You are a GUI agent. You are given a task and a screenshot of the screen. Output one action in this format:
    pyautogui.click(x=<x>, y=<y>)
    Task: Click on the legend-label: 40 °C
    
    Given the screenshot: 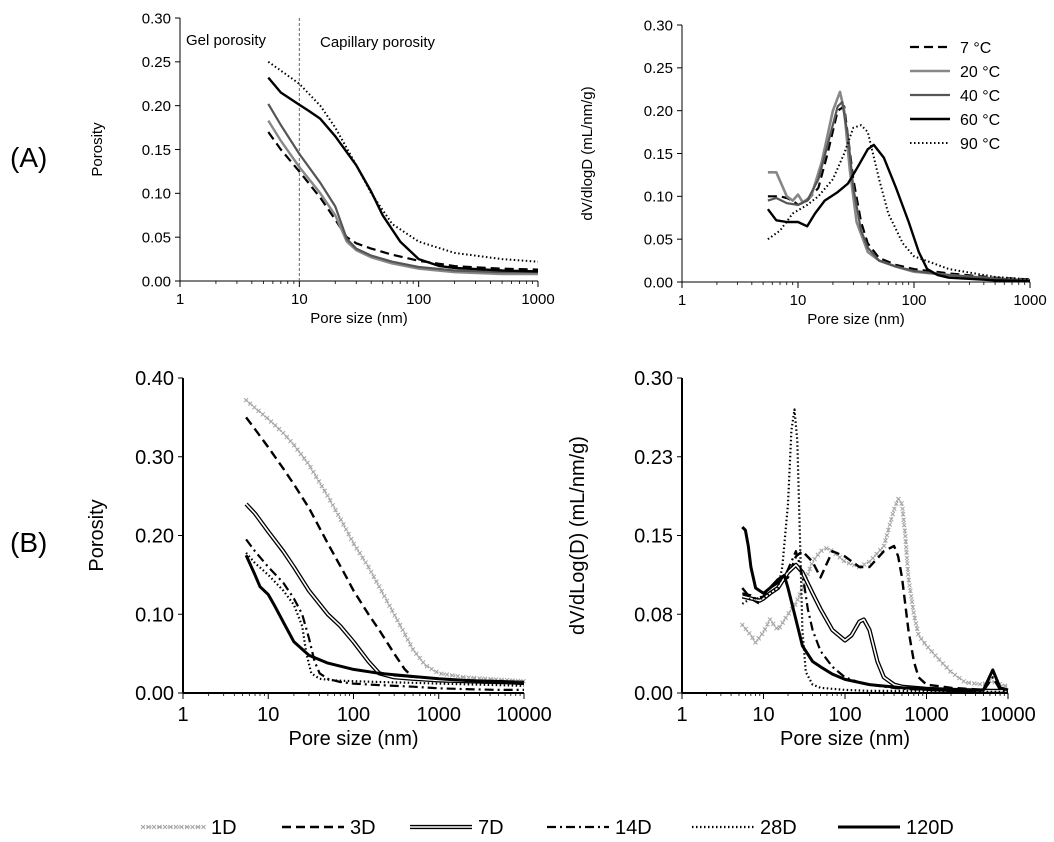 What is the action you would take?
    pyautogui.click(x=980, y=96)
    